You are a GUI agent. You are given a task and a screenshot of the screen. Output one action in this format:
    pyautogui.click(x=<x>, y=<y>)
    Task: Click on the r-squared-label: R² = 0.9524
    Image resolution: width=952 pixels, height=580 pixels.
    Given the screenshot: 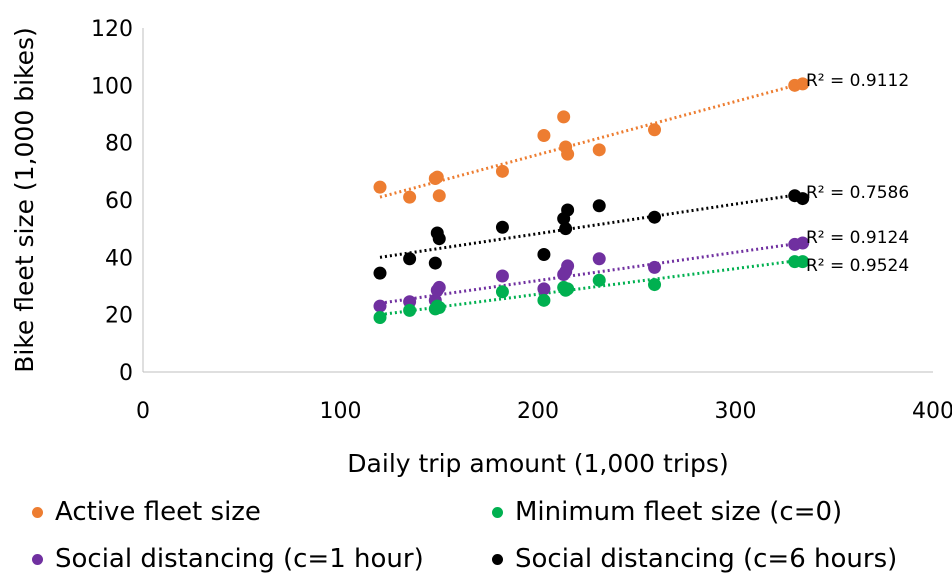 What is the action you would take?
    pyautogui.click(x=857, y=266)
    